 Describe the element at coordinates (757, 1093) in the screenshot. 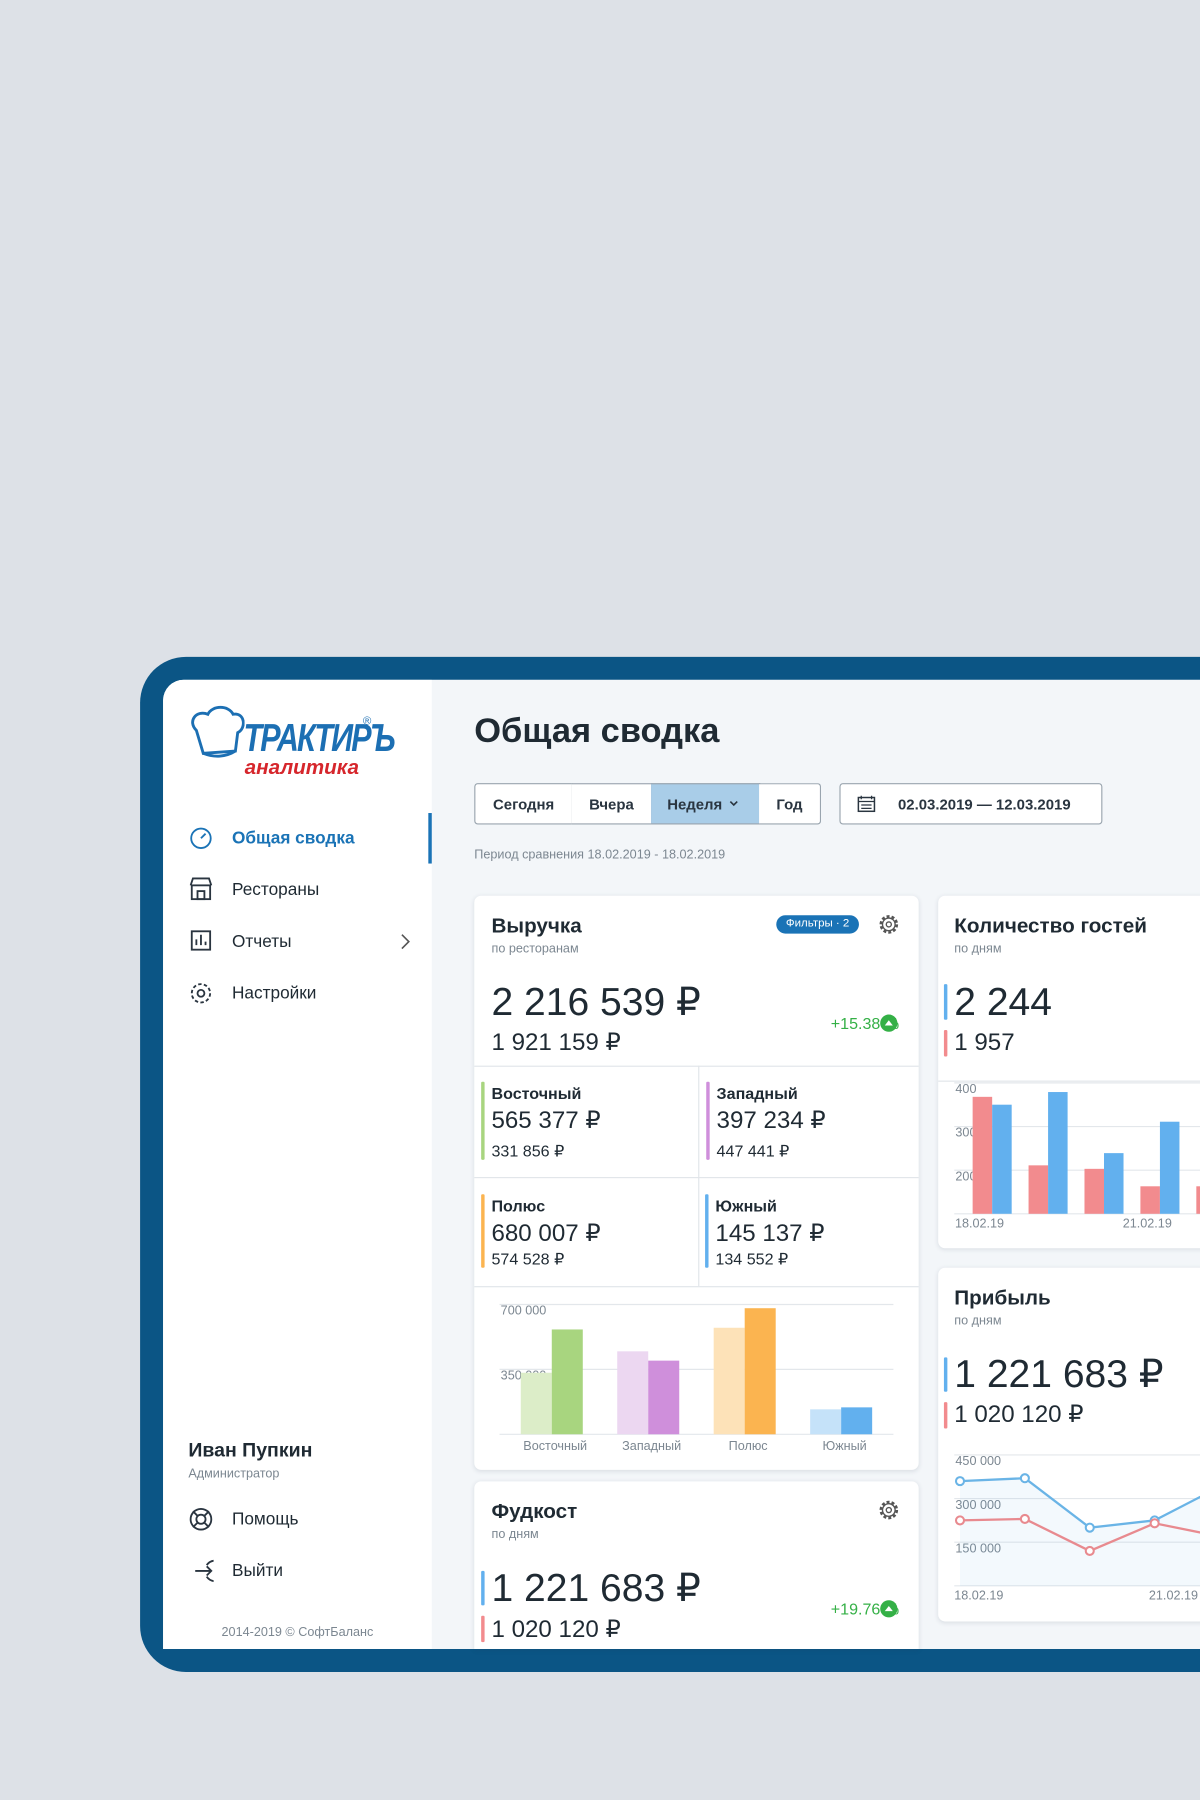

I see `restaurant-name: Западный` at that location.